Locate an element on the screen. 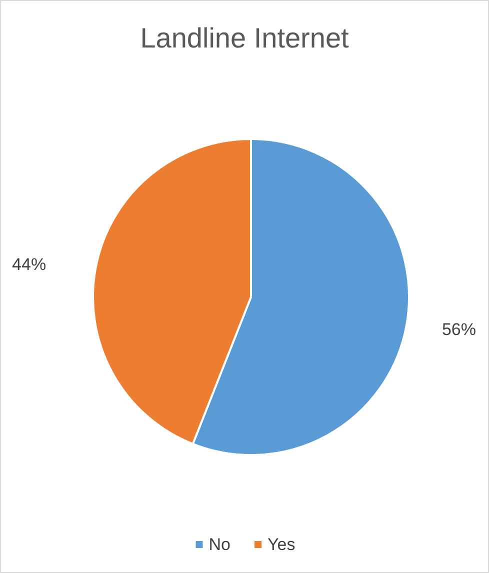  data-label: 56% is located at coordinates (459, 329).